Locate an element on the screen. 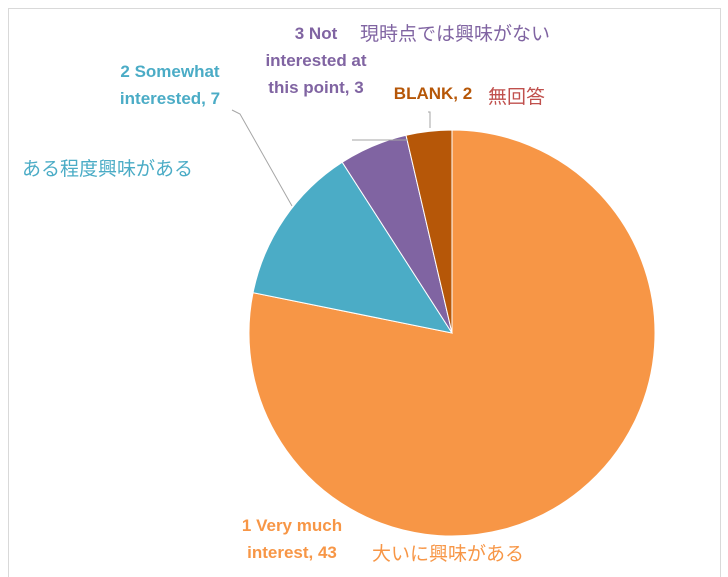 Image resolution: width=728 pixels, height=577 pixels. data-label: 1 Very much interest, 43 is located at coordinates (292, 539).